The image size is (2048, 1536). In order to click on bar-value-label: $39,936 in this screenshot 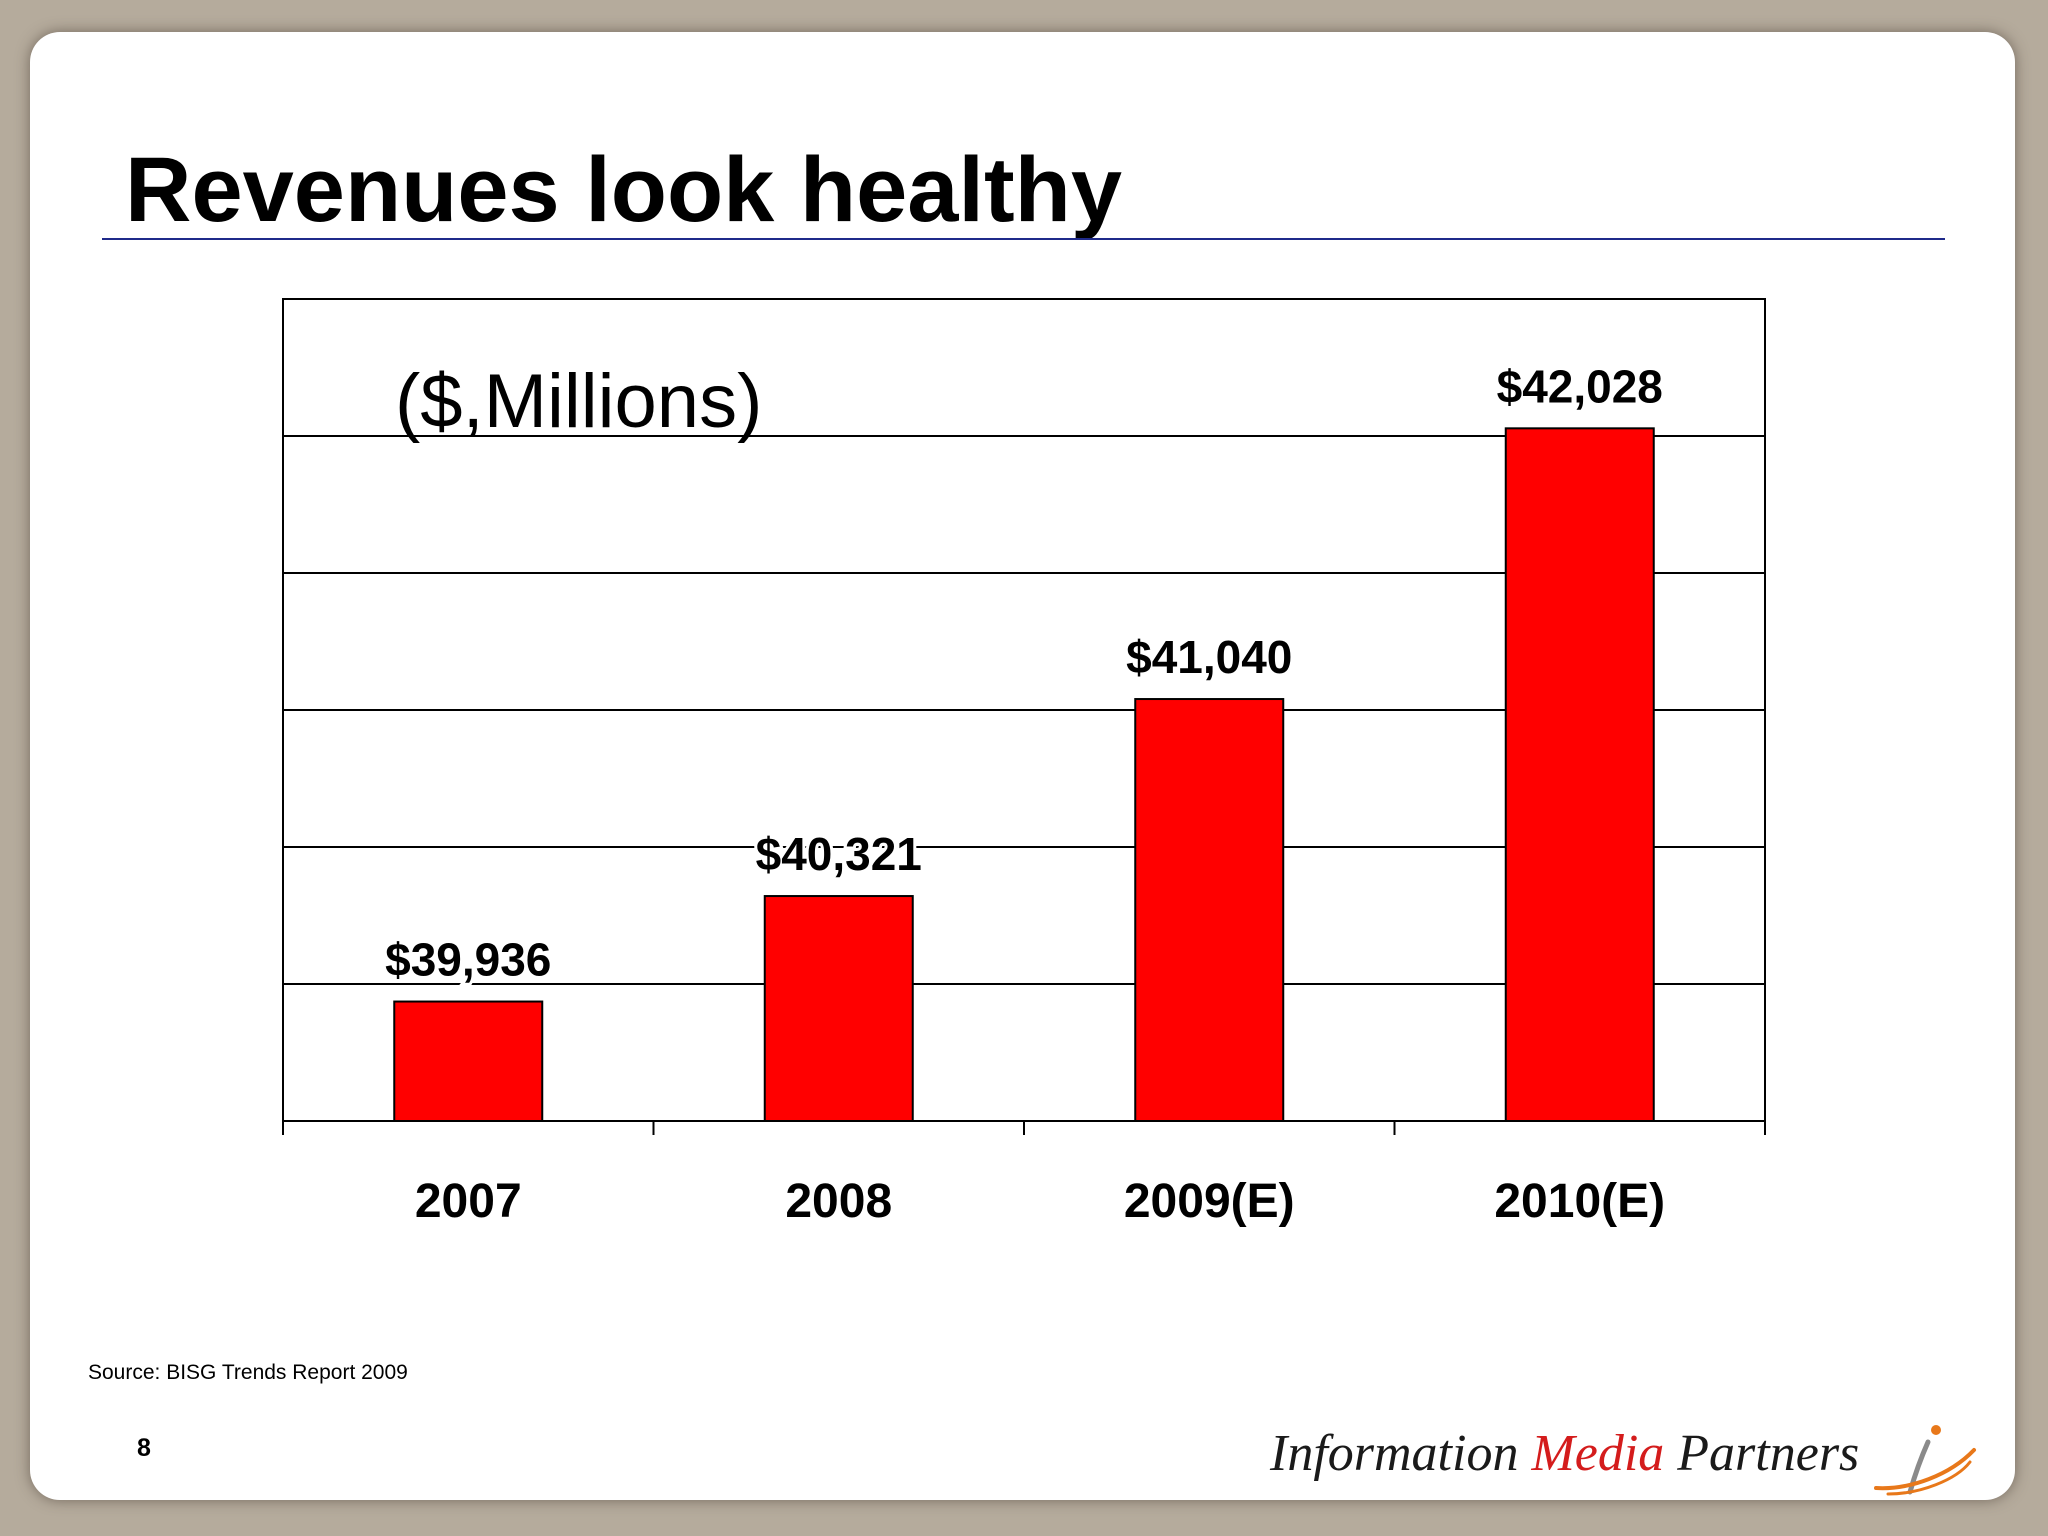, I will do `click(468, 960)`.